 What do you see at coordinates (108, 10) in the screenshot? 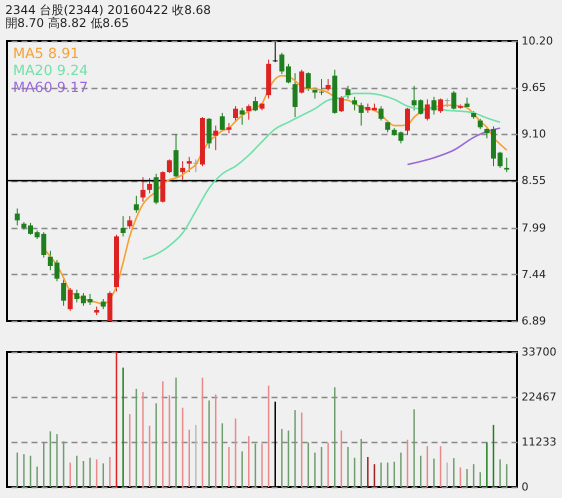
I see `chart-title: 2344 台股(2344) 20160422 收8.68` at bounding box center [108, 10].